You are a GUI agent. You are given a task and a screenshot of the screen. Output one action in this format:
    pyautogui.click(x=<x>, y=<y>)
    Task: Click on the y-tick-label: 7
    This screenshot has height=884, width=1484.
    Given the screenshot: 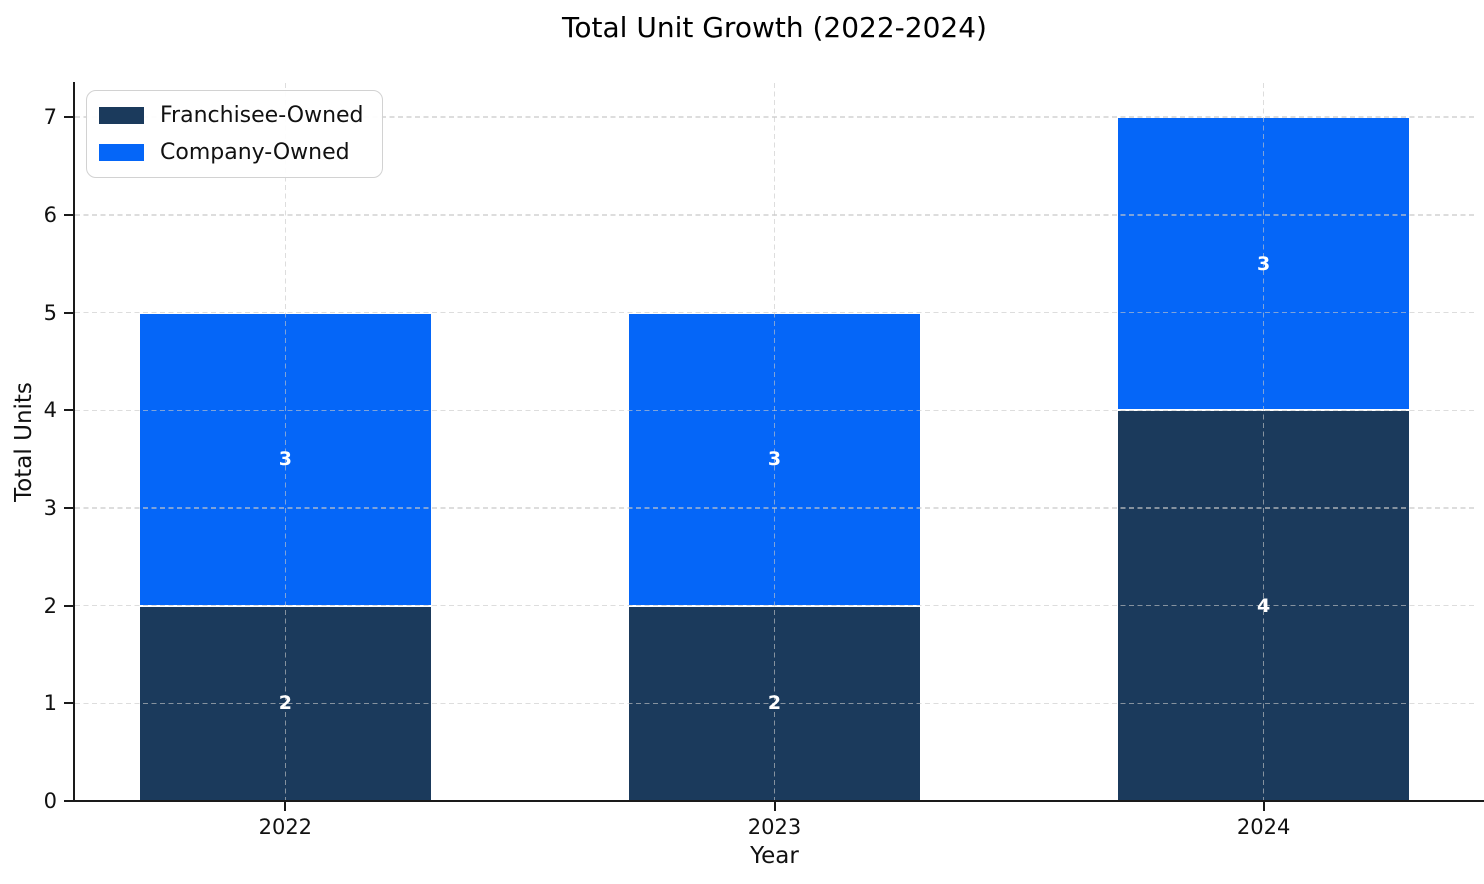 What is the action you would take?
    pyautogui.click(x=50, y=117)
    